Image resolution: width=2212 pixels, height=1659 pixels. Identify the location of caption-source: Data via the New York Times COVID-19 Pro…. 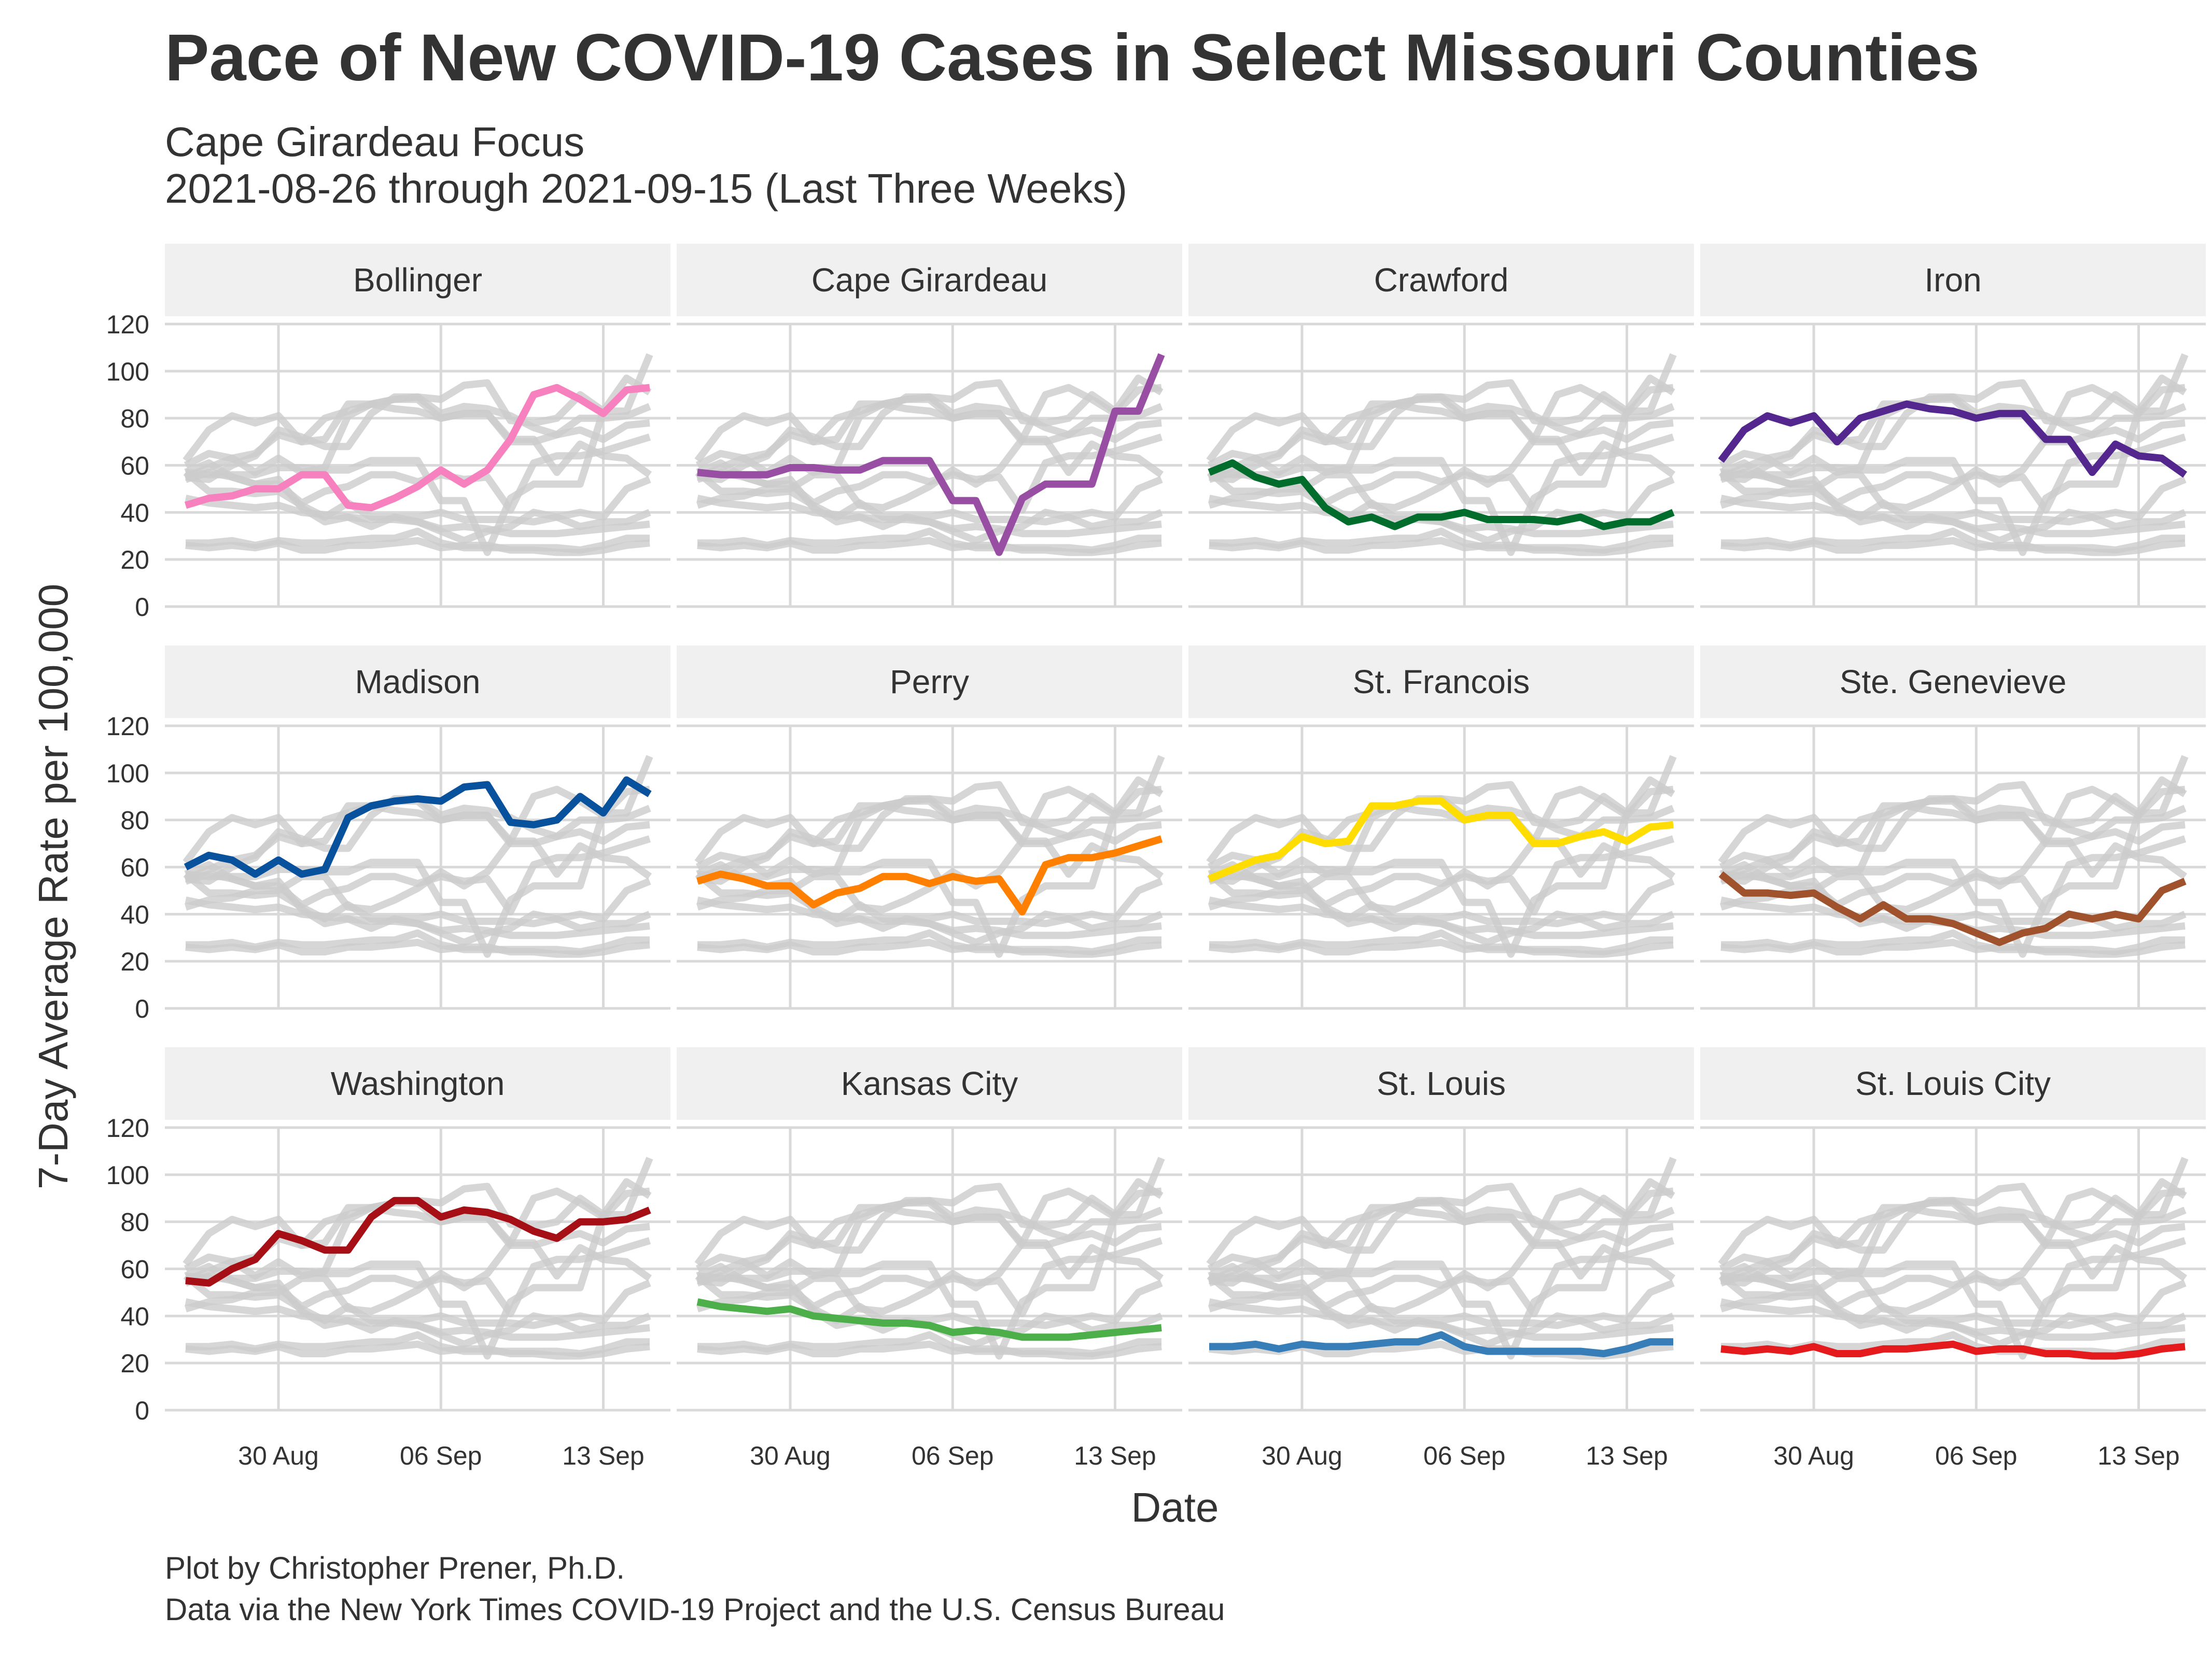
(695, 1609).